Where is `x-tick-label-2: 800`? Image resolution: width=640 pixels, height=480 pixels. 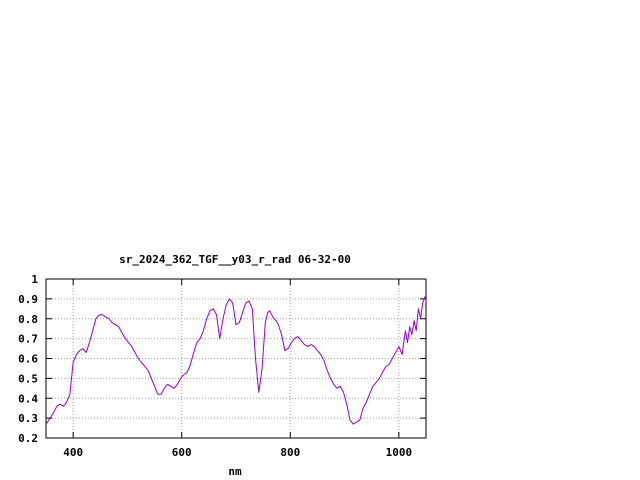
x-tick-label-2: 800 is located at coordinates (290, 452).